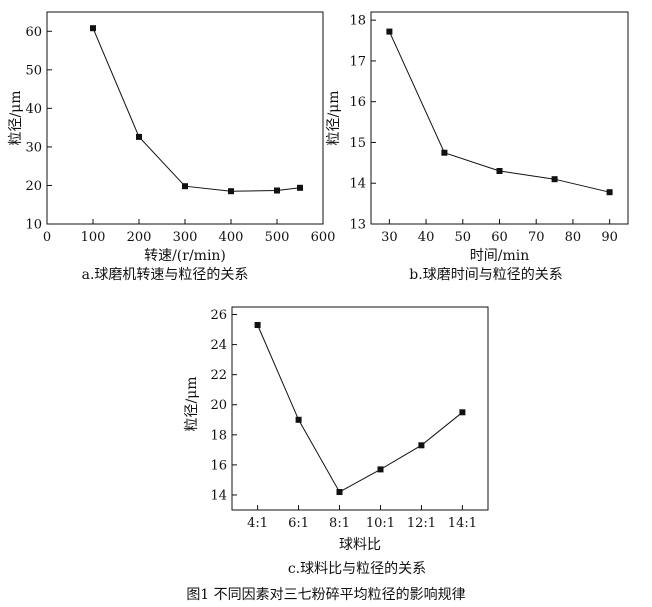 This screenshot has width=652, height=607. What do you see at coordinates (500, 256) in the screenshot?
I see `chart-b-x-axis-label: 时间/min` at bounding box center [500, 256].